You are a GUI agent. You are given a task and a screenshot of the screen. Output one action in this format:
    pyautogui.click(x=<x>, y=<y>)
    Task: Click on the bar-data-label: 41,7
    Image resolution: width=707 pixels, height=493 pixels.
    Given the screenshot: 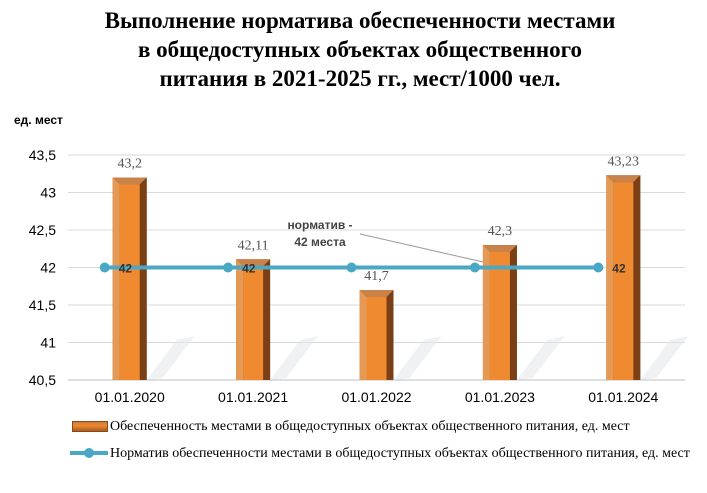 What is the action you would take?
    pyautogui.click(x=376, y=276)
    